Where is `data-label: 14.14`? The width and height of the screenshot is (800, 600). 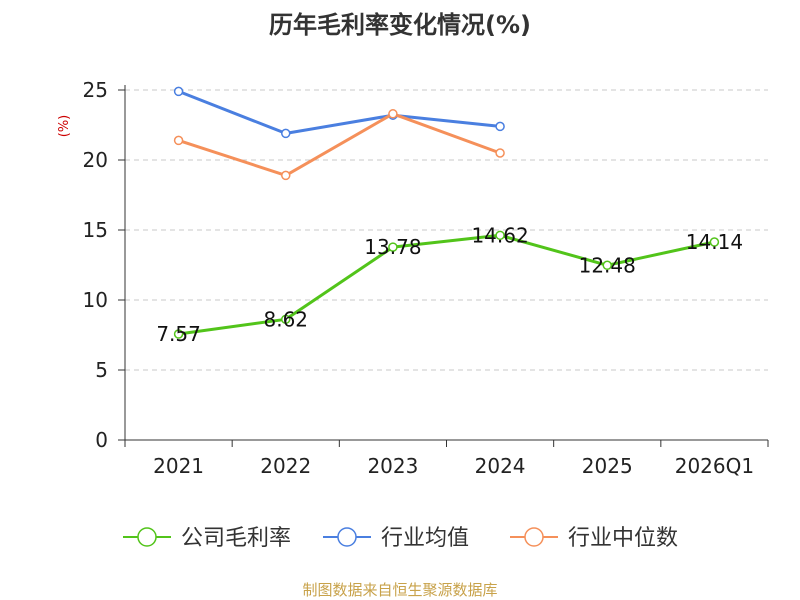
data-label: 14.14 is located at coordinates (714, 242).